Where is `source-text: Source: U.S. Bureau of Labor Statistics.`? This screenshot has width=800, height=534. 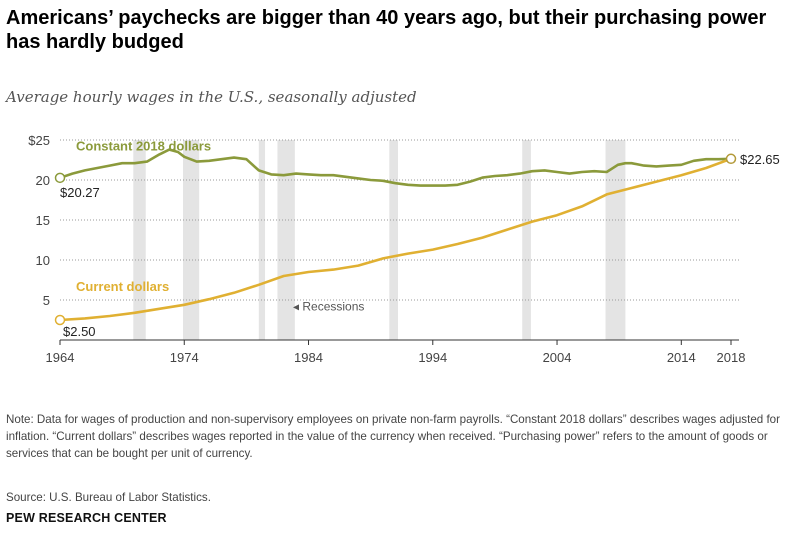
source-text: Source: U.S. Bureau of Labor Statistics. is located at coordinates (108, 497).